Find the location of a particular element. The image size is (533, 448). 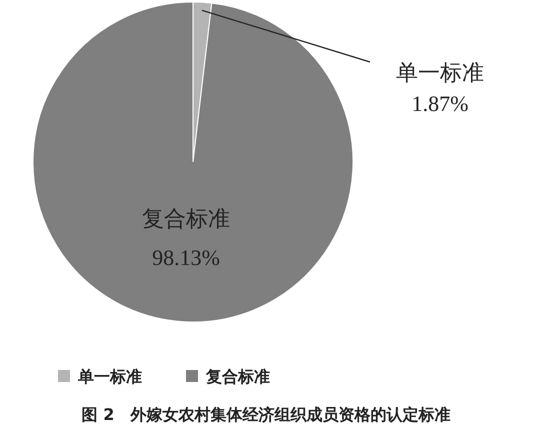

legend-label: 复合标准 is located at coordinates (237, 376).